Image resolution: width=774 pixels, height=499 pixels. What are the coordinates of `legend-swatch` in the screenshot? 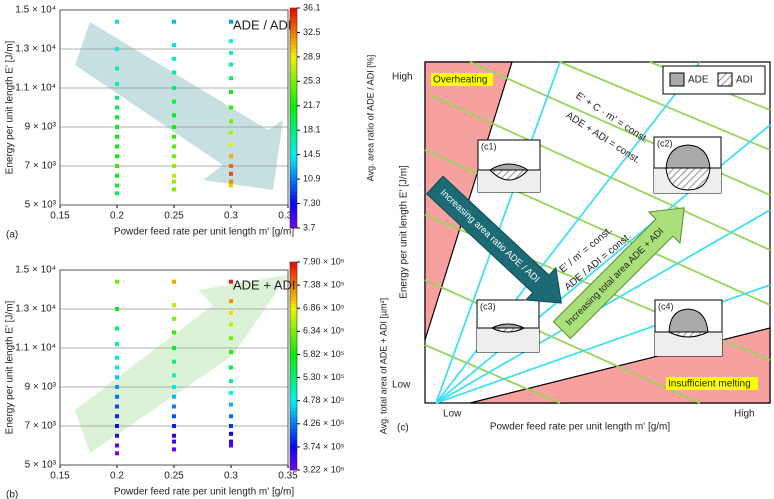 It's located at (725, 79).